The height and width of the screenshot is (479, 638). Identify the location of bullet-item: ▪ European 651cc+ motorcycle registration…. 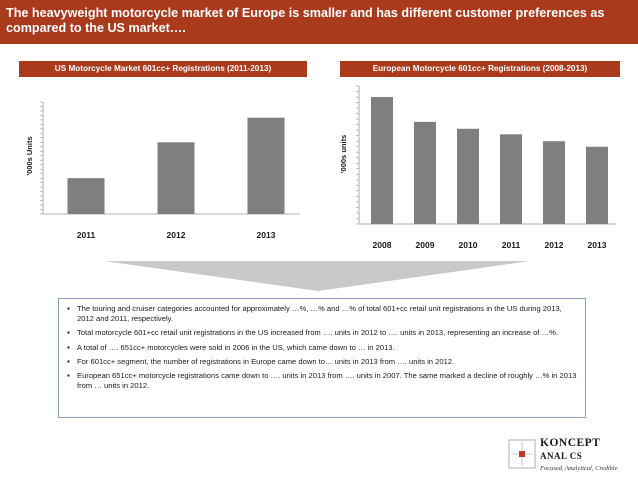
(322, 381).